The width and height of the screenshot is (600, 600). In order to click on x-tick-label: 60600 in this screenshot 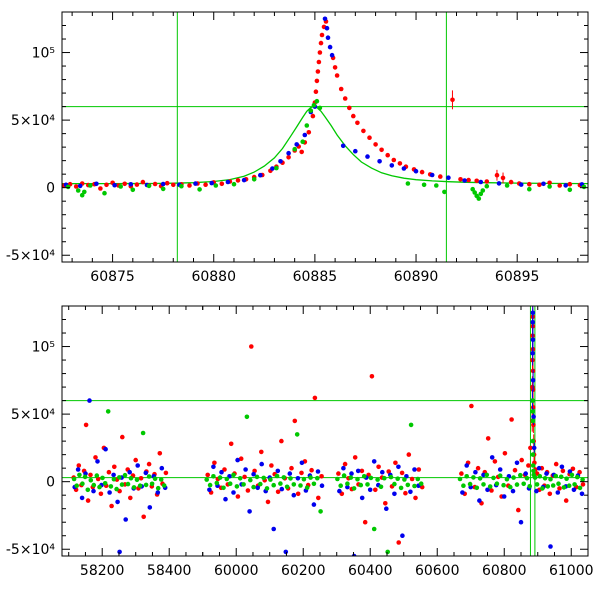, I will do `click(437, 571)`.